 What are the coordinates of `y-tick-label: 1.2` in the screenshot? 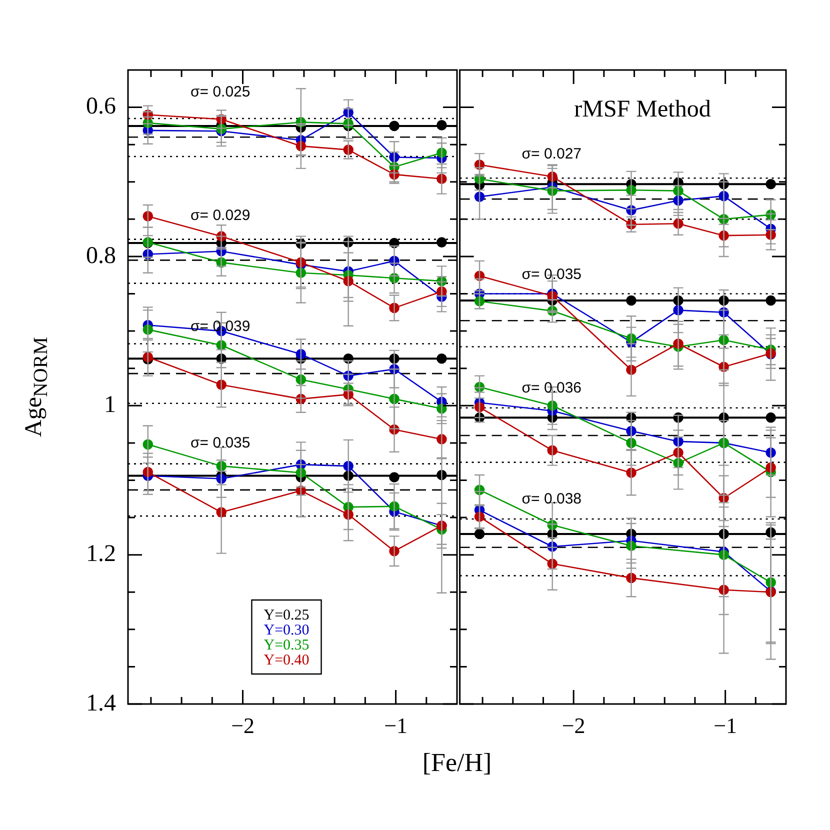 It's located at (101, 554).